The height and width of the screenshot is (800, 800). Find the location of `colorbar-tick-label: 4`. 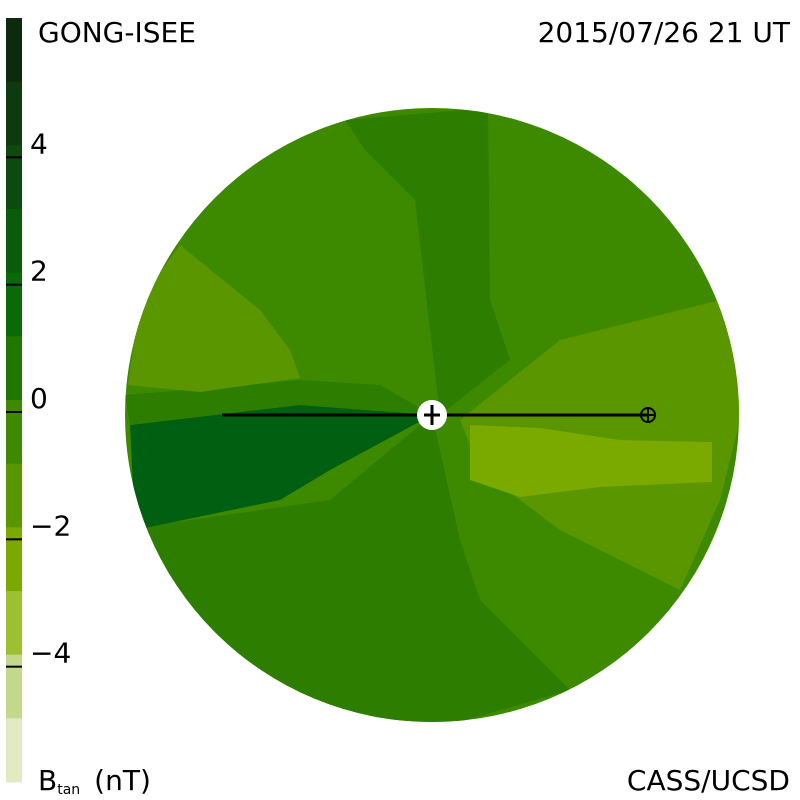

colorbar-tick-label: 4 is located at coordinates (39, 143).